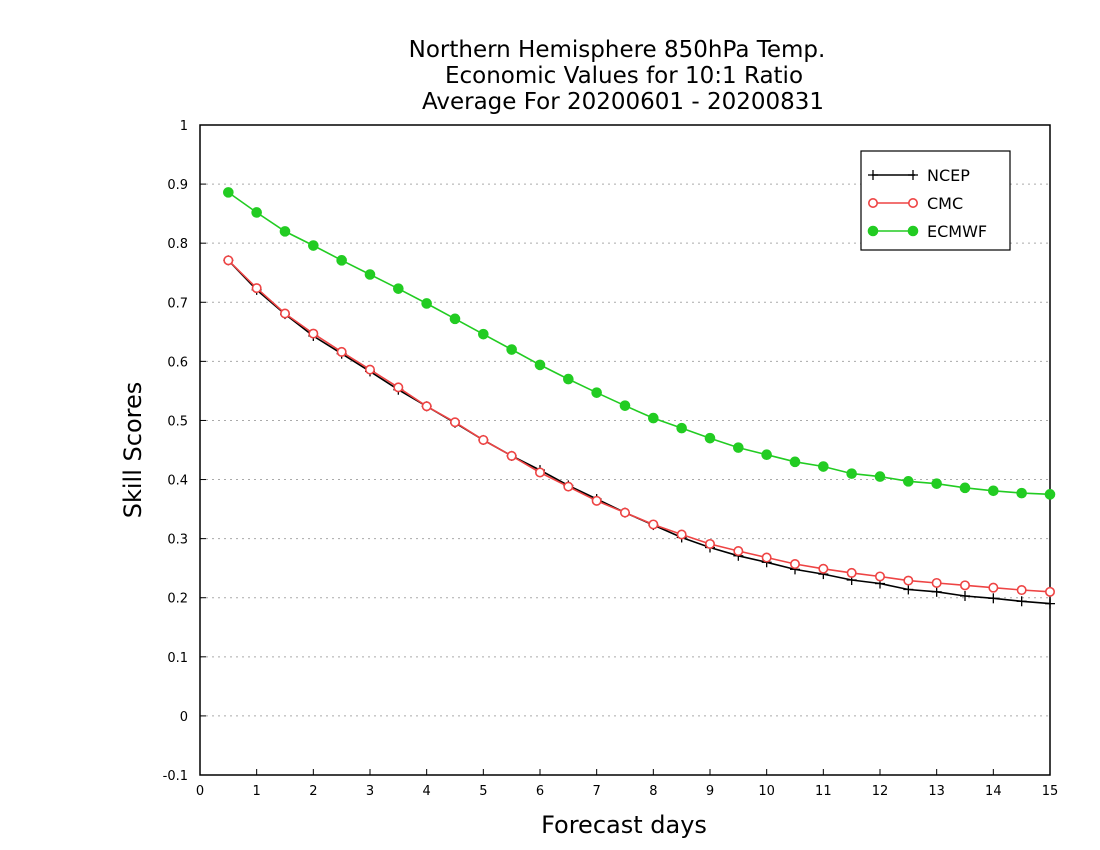  I want to click on x-tick-label: 13, so click(936, 791).